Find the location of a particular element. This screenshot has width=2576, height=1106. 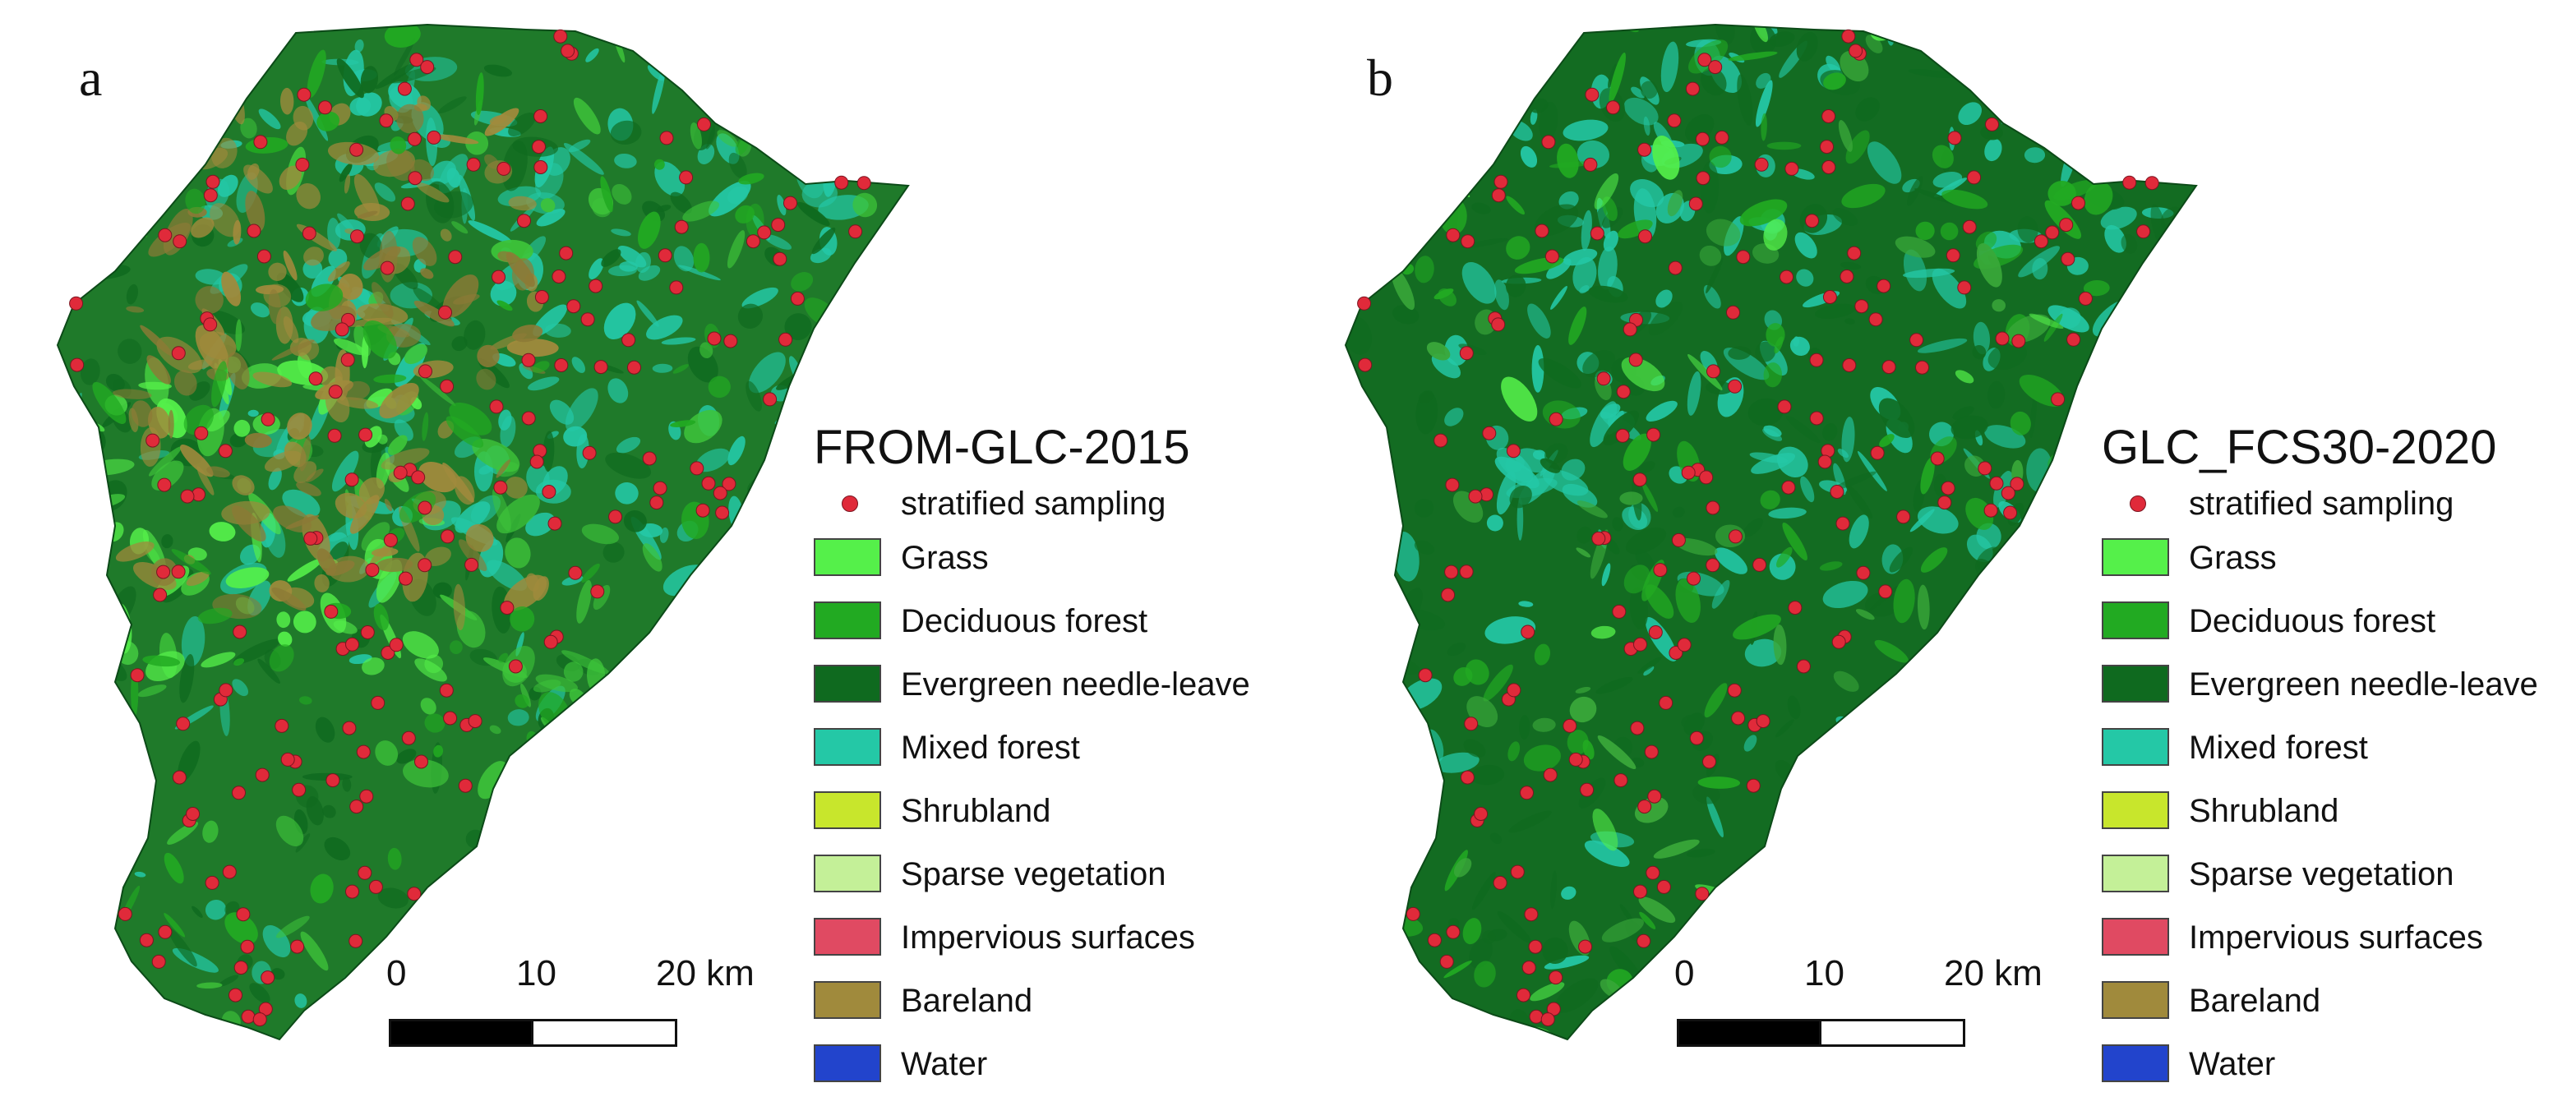

legend-item: Mixed forest is located at coordinates (2339, 751).